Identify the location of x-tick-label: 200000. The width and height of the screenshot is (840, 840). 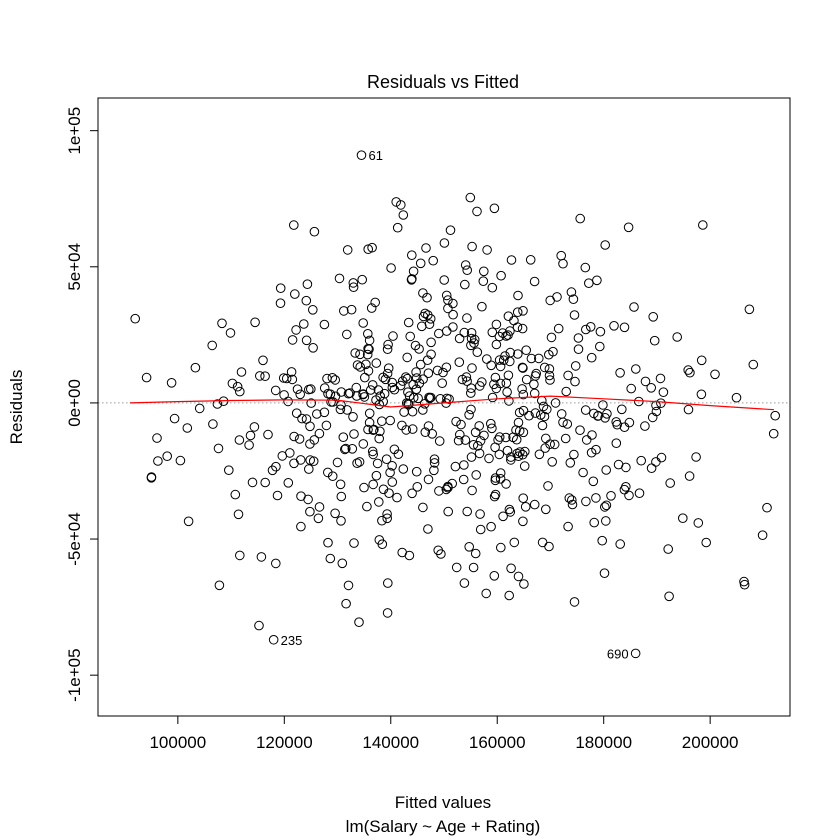
(710, 742).